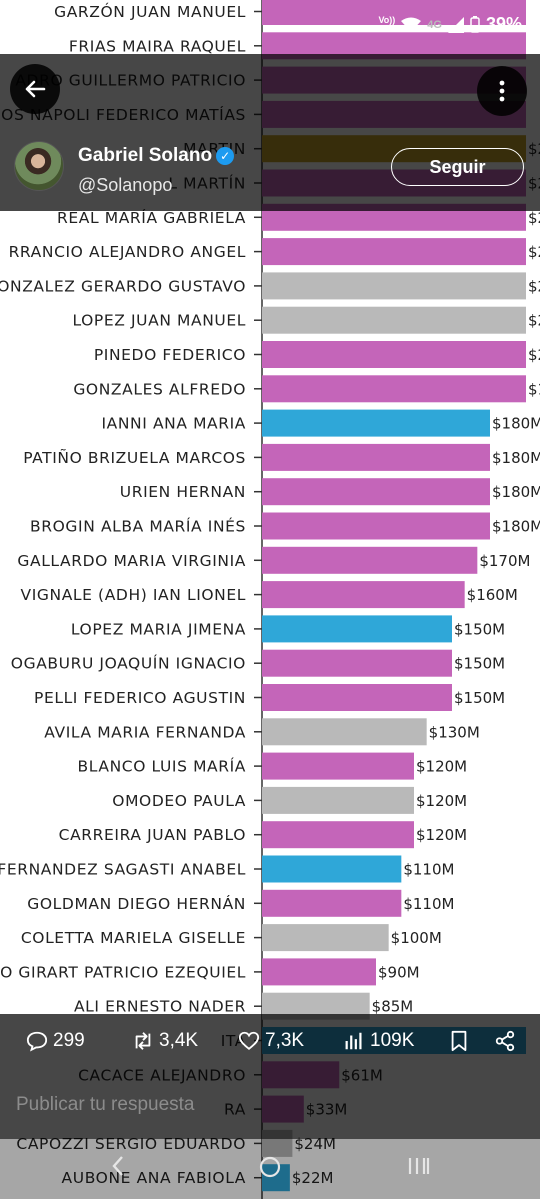  Describe the element at coordinates (138, 526) in the screenshot. I see `category-label: BROGIN ALBA MARÍA INÉS` at that location.